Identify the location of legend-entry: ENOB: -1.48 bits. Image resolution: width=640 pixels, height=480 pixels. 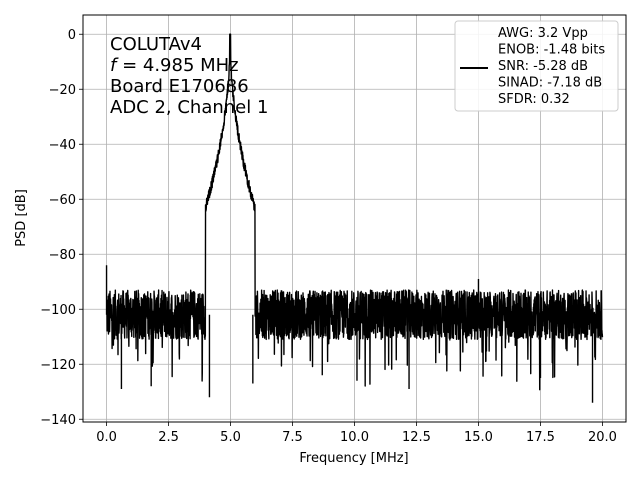
(551, 50).